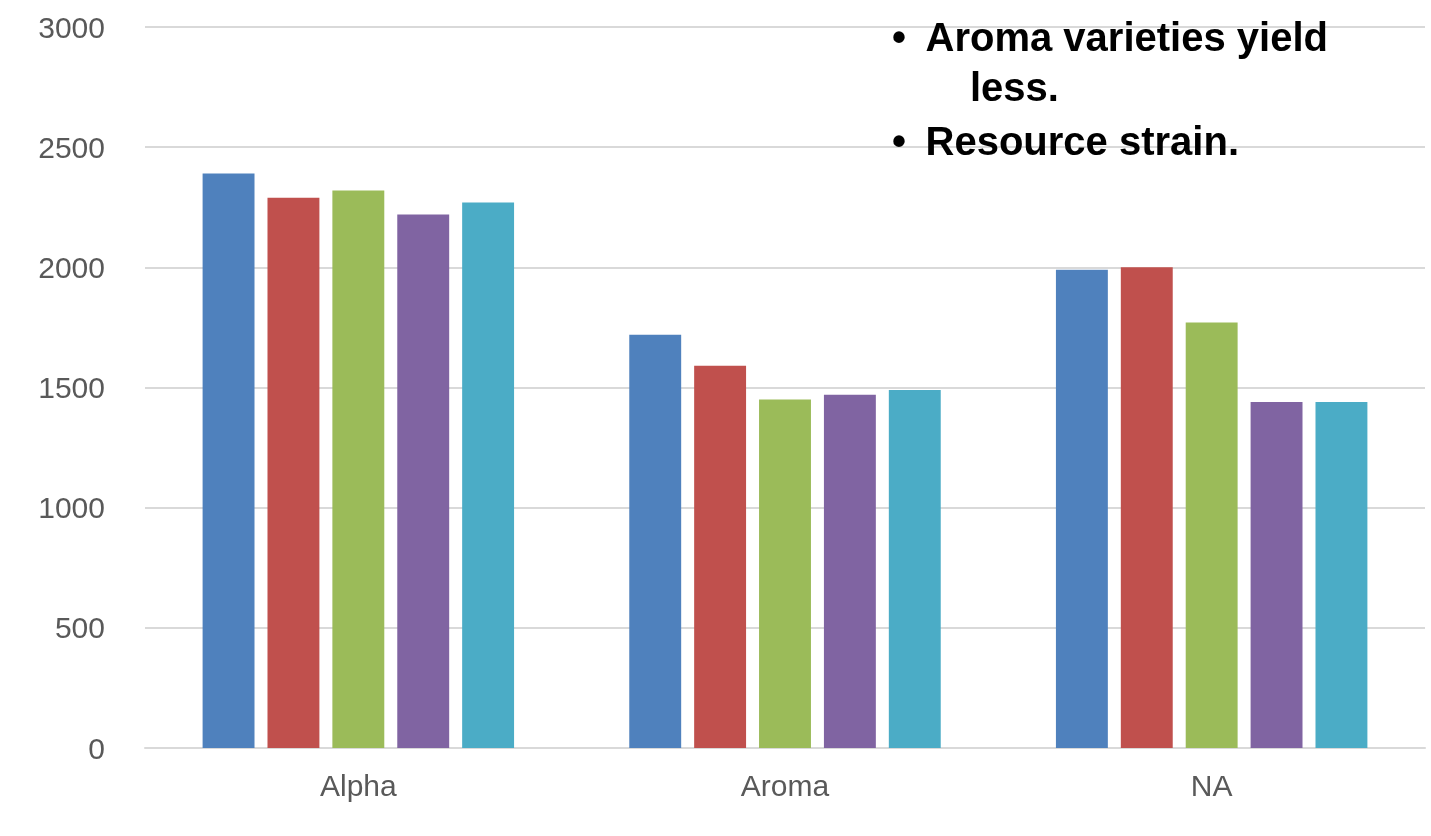 Image resolution: width=1431 pixels, height=836 pixels. What do you see at coordinates (71, 267) in the screenshot?
I see `y-tick-label: 2000` at bounding box center [71, 267].